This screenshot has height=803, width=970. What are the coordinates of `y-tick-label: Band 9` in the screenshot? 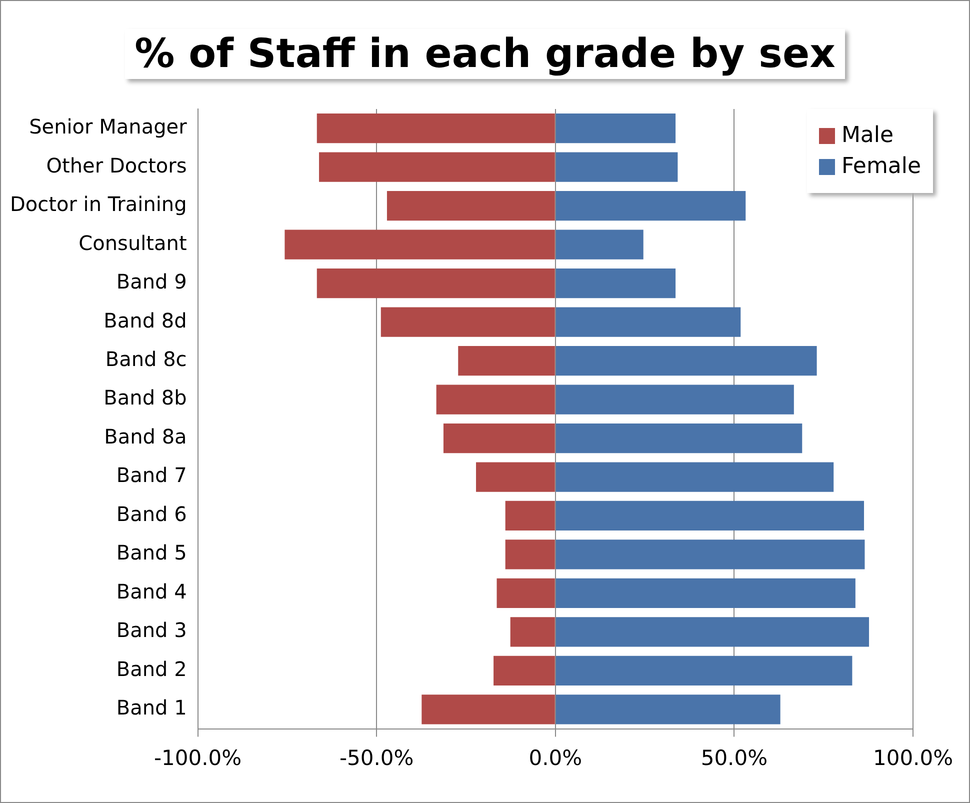 It's located at (151, 282).